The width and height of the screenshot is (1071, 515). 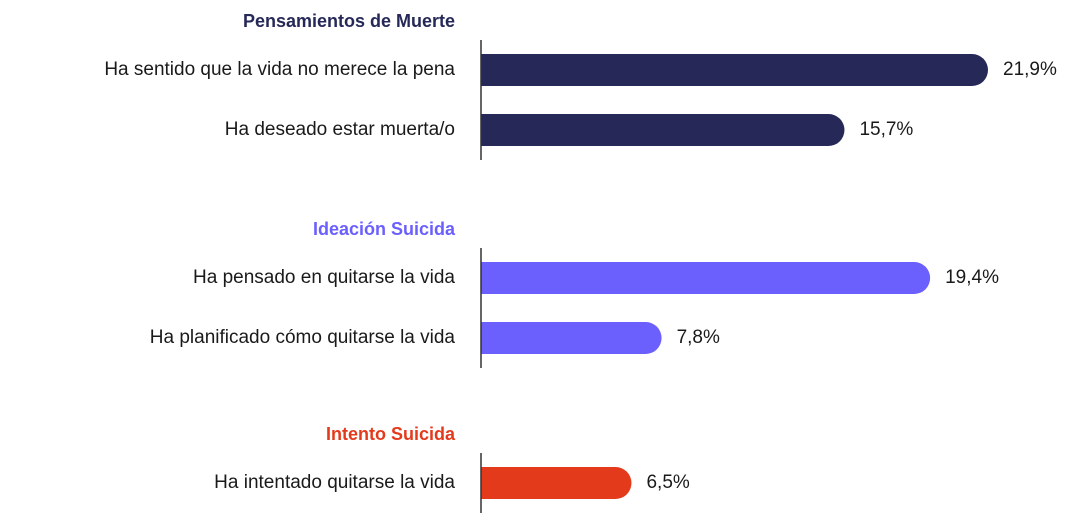 I want to click on category-label: Ha deseado estar muerta/o, so click(x=340, y=129).